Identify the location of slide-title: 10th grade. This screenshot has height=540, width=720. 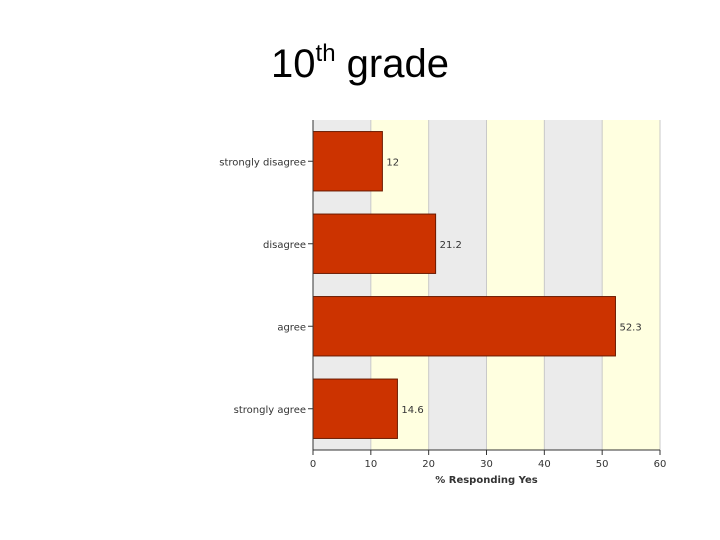
(360, 63).